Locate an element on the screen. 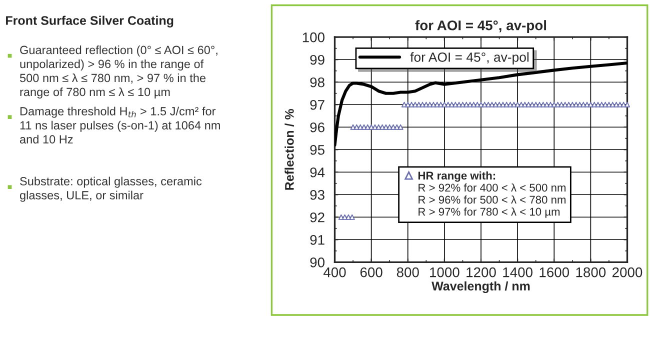 The height and width of the screenshot is (350, 650). x-tick-label: 2000 is located at coordinates (627, 272).